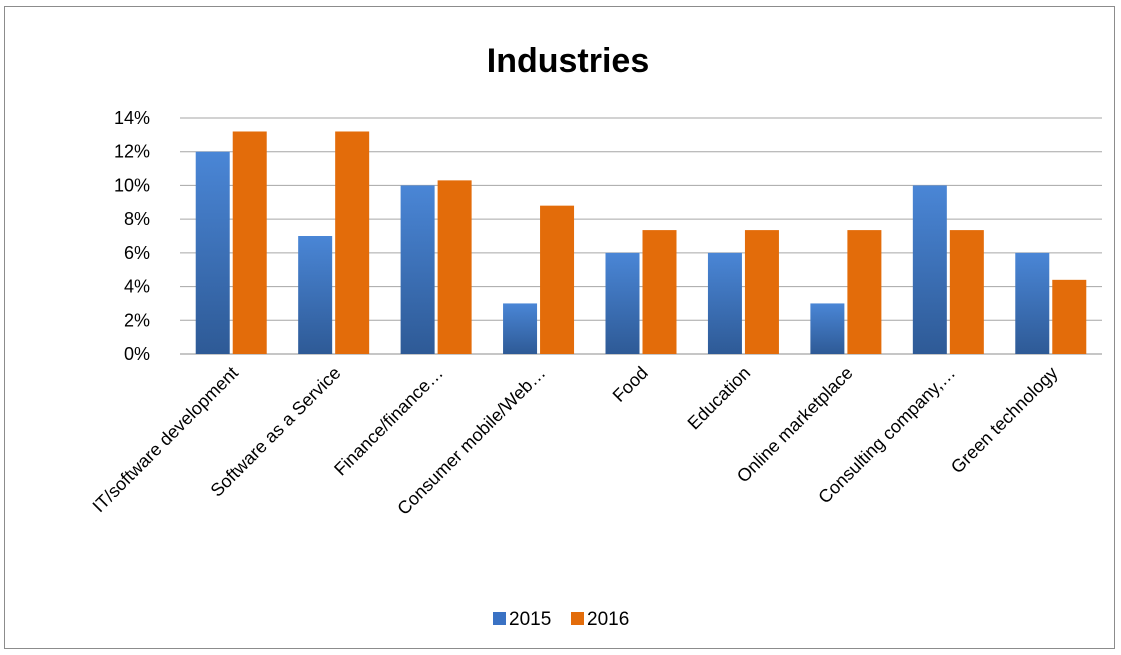 This screenshot has height=655, width=1121. What do you see at coordinates (137, 287) in the screenshot?
I see `y-tick-label: 4%` at bounding box center [137, 287].